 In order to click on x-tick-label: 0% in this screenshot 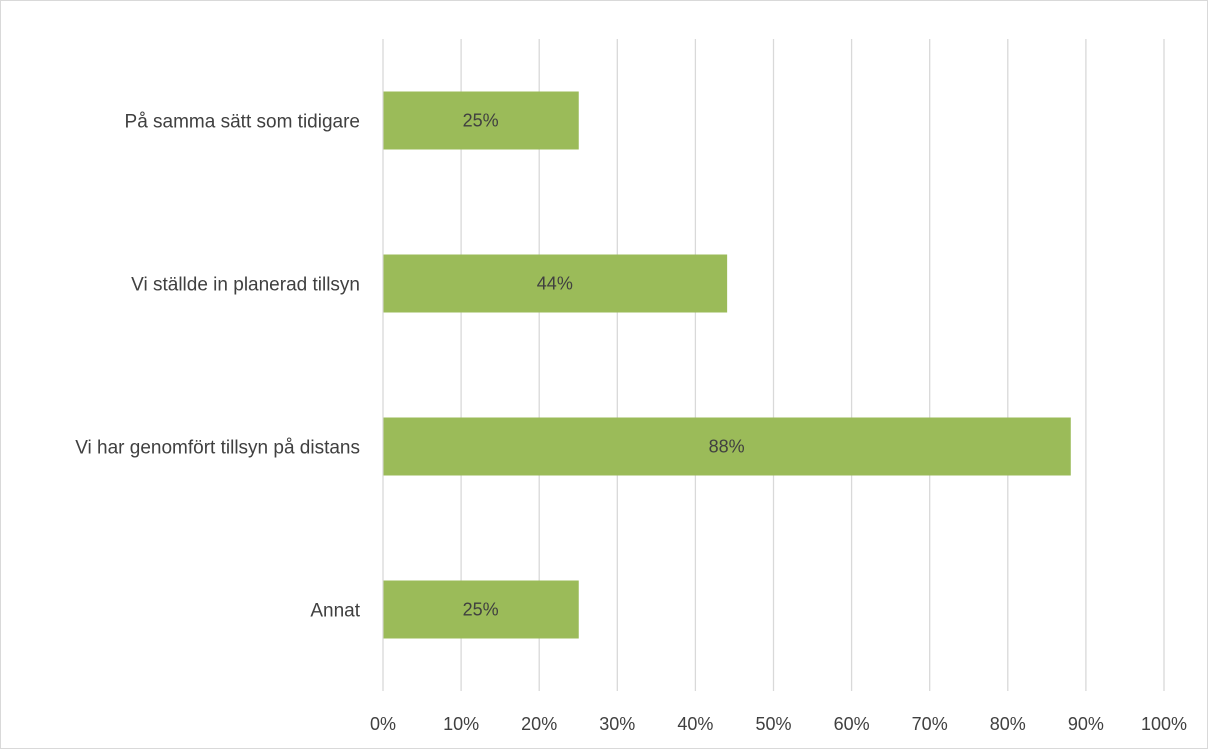, I will do `click(383, 724)`.